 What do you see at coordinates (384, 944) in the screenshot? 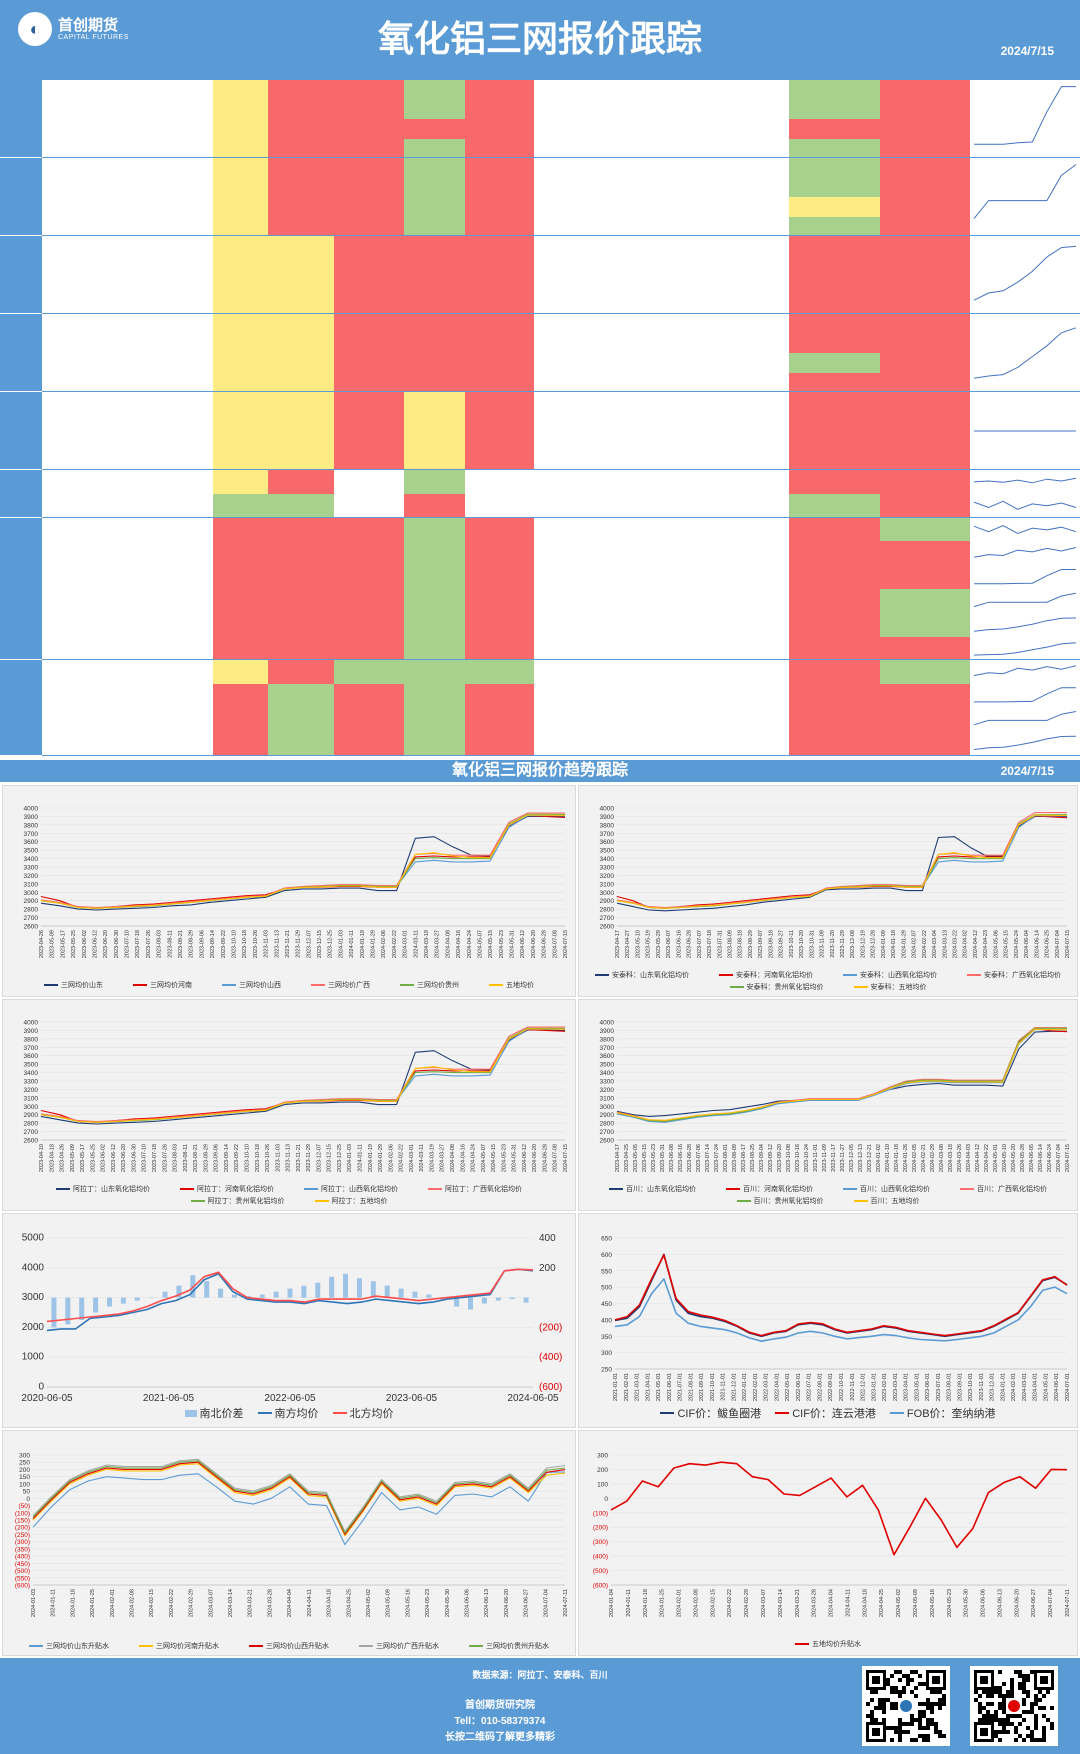
I see `x-tick-label: 2024-02-06` at bounding box center [384, 944].